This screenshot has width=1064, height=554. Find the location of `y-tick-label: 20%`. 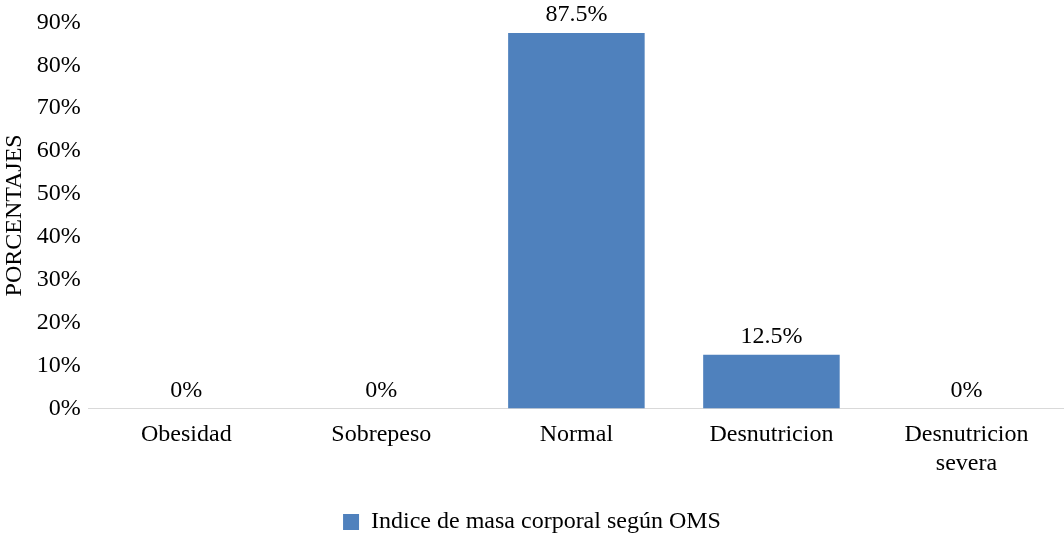

y-tick-label: 20% is located at coordinates (58, 320).